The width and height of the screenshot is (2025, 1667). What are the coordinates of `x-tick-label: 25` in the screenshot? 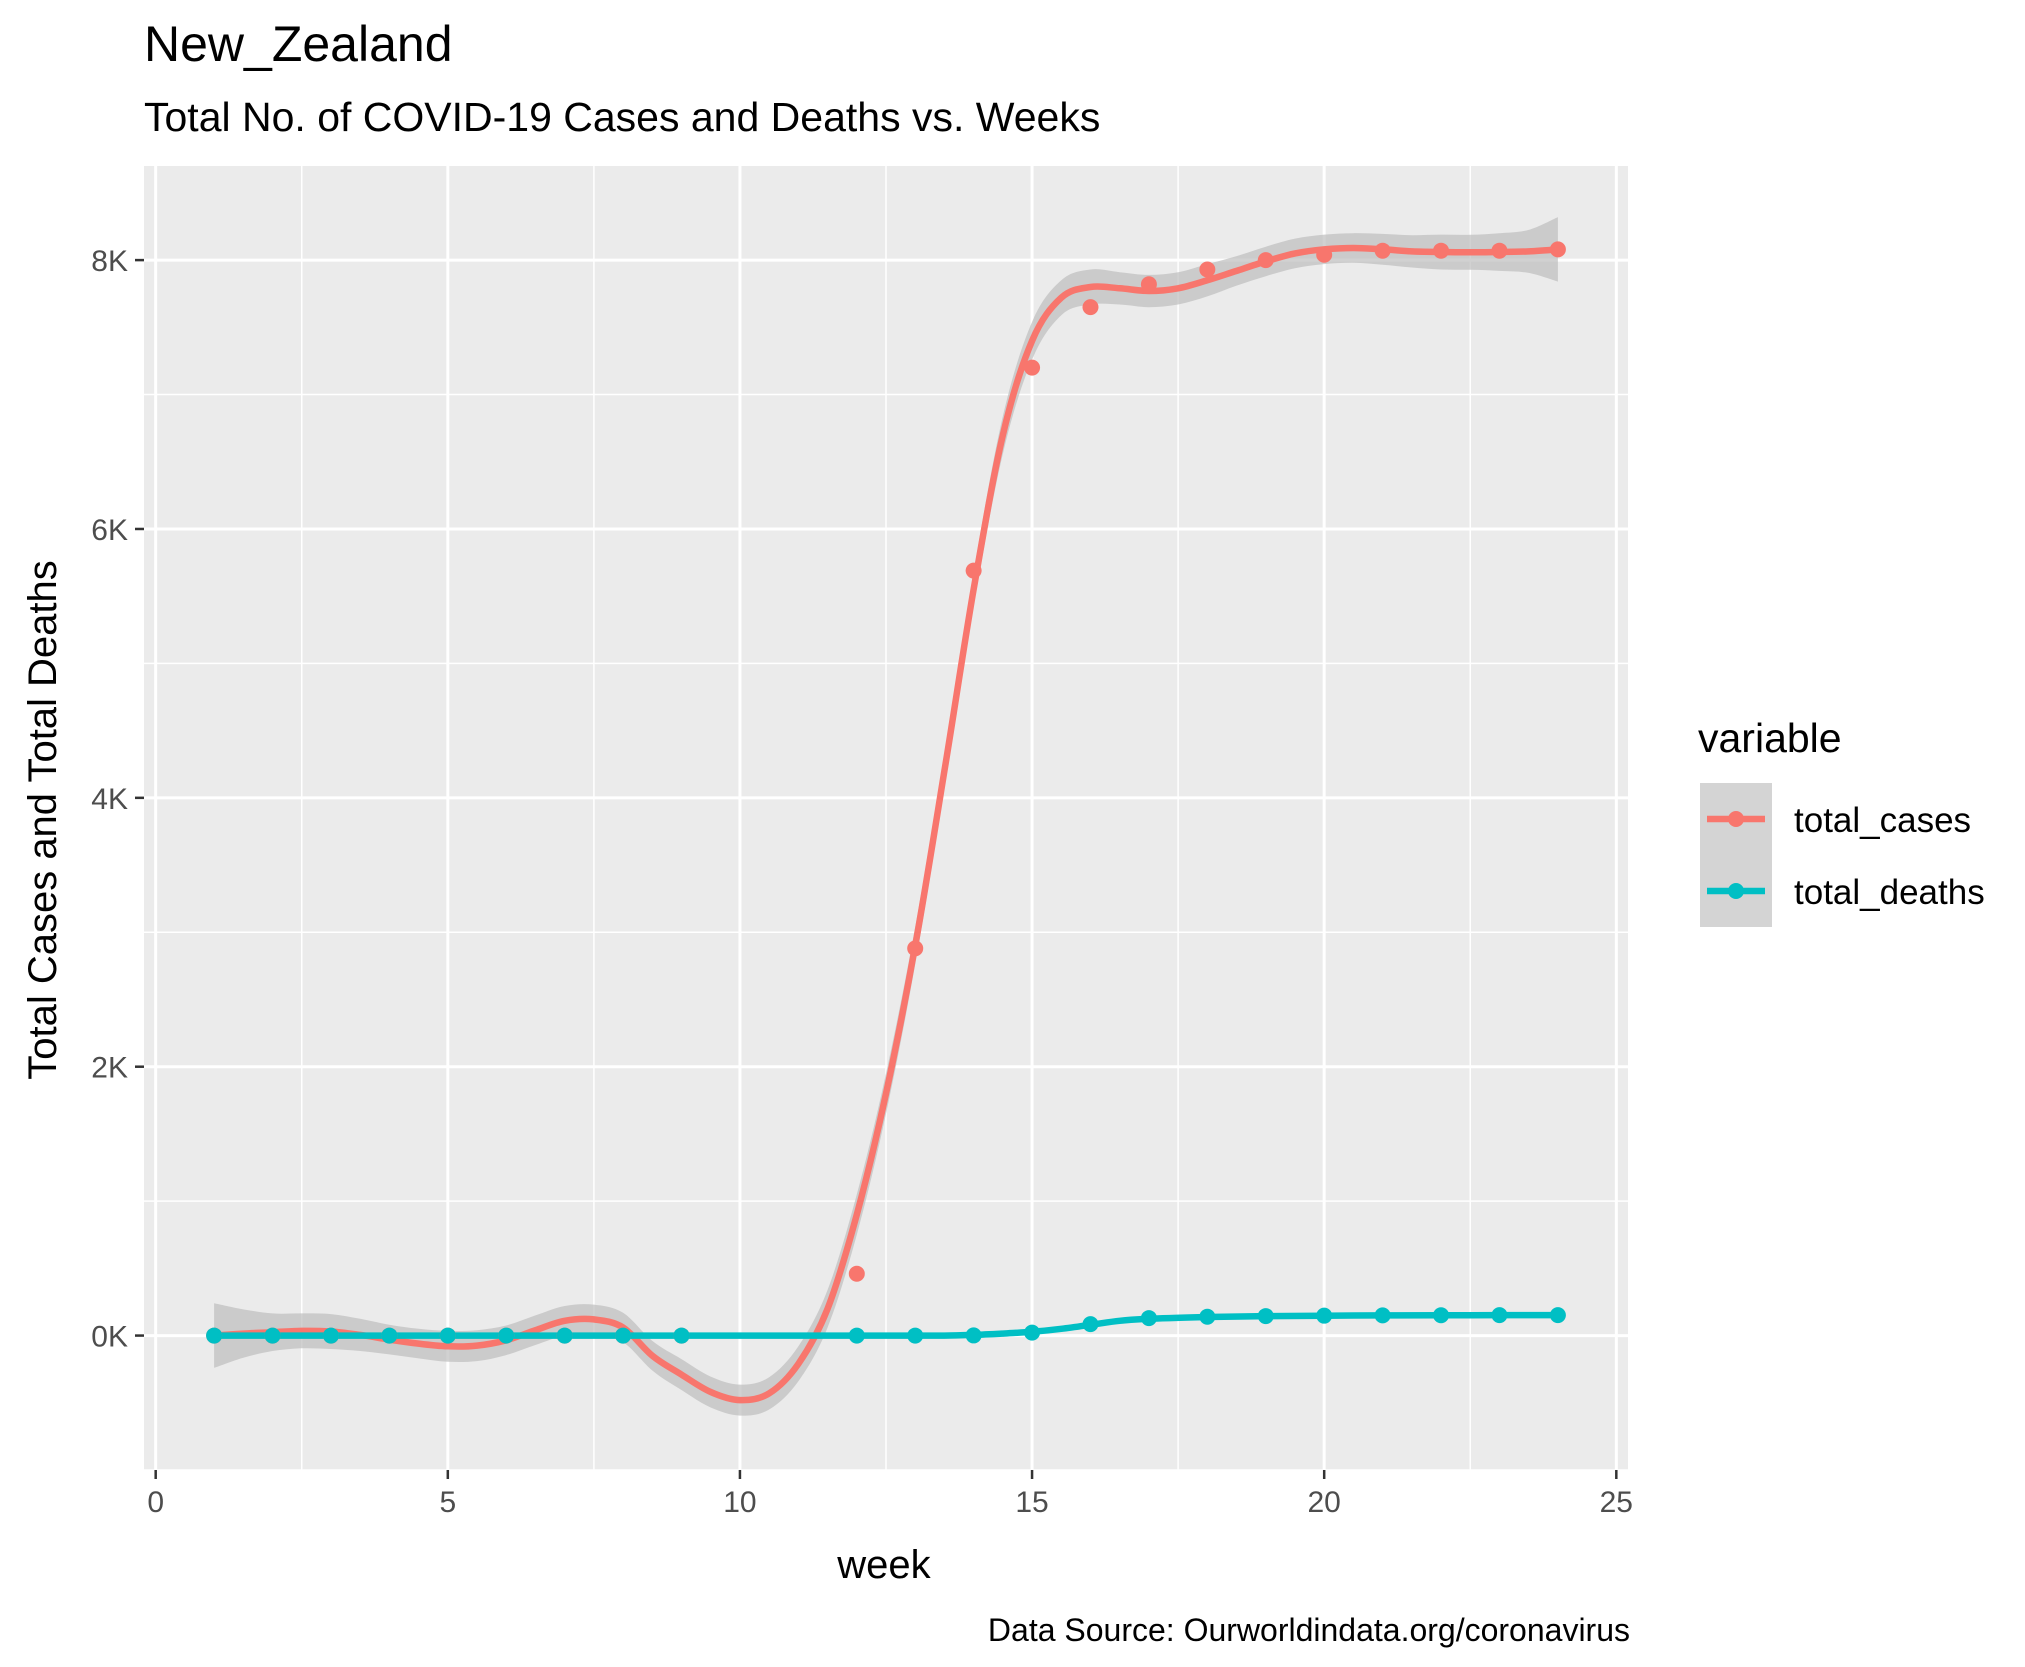 It's located at (1616, 1502).